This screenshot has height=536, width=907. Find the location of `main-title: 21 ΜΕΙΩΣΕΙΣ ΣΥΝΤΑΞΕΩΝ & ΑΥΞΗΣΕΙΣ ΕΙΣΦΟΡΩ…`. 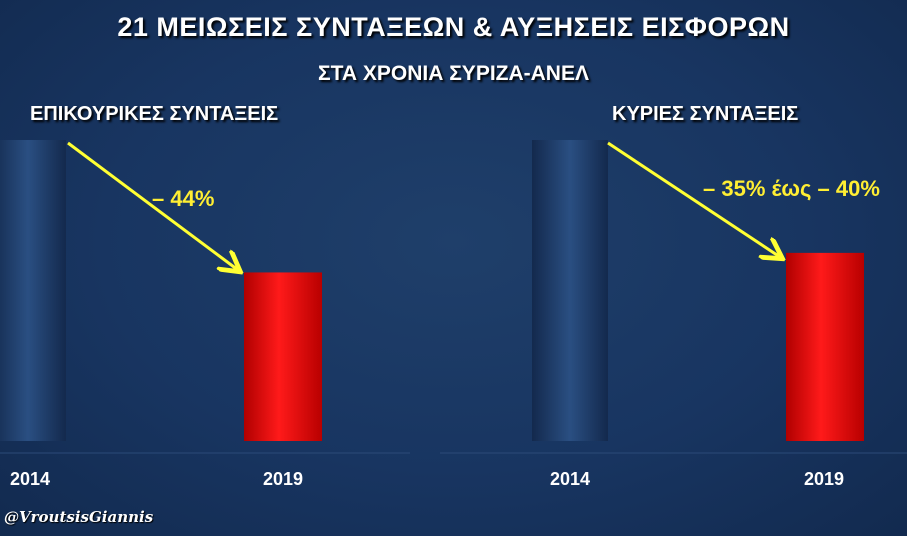

main-title: 21 ΜΕΙΩΣΕΙΣ ΣΥΝΤΑΞΕΩΝ & ΑΥΞΗΣΕΙΣ ΕΙΣΦΟΡΩ… is located at coordinates (453, 27).